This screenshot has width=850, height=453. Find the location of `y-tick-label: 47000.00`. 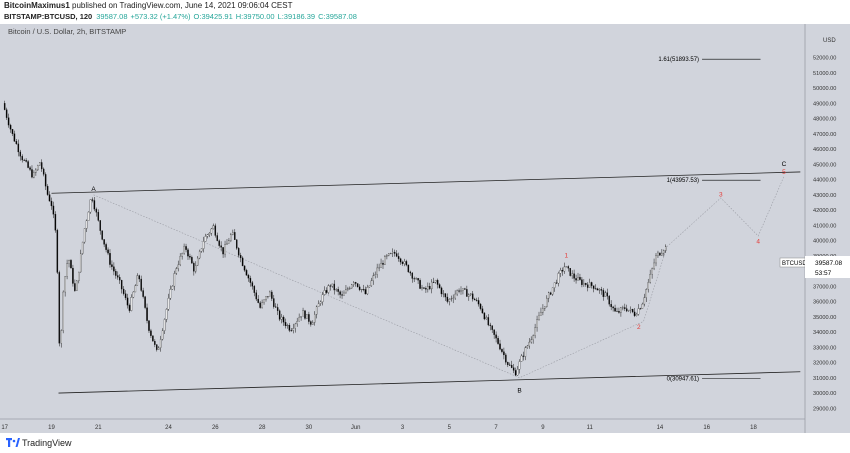

y-tick-label: 47000.00 is located at coordinates (824, 135).